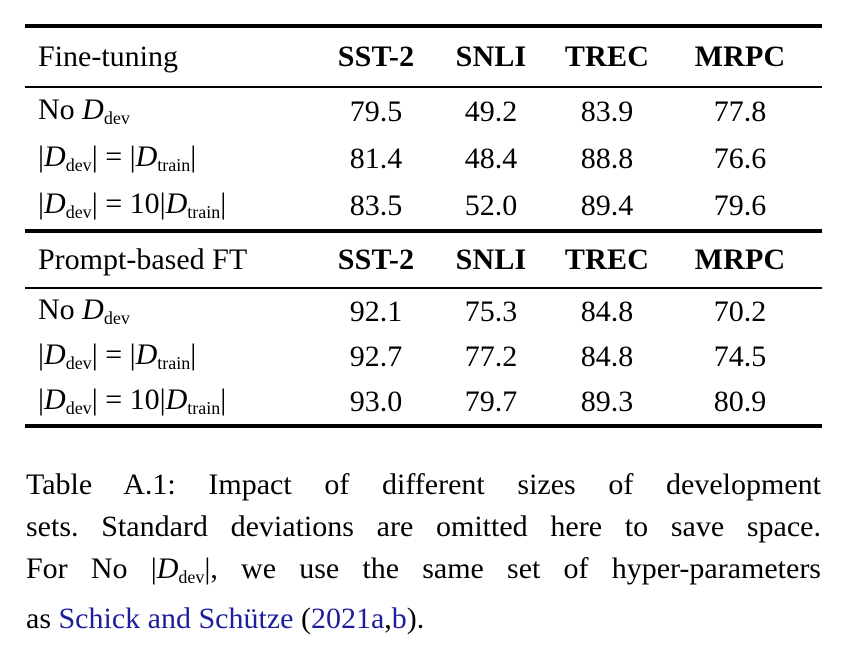 Image resolution: width=848 pixels, height=650 pixels. I want to click on metric-value: 92.7, so click(376, 356).